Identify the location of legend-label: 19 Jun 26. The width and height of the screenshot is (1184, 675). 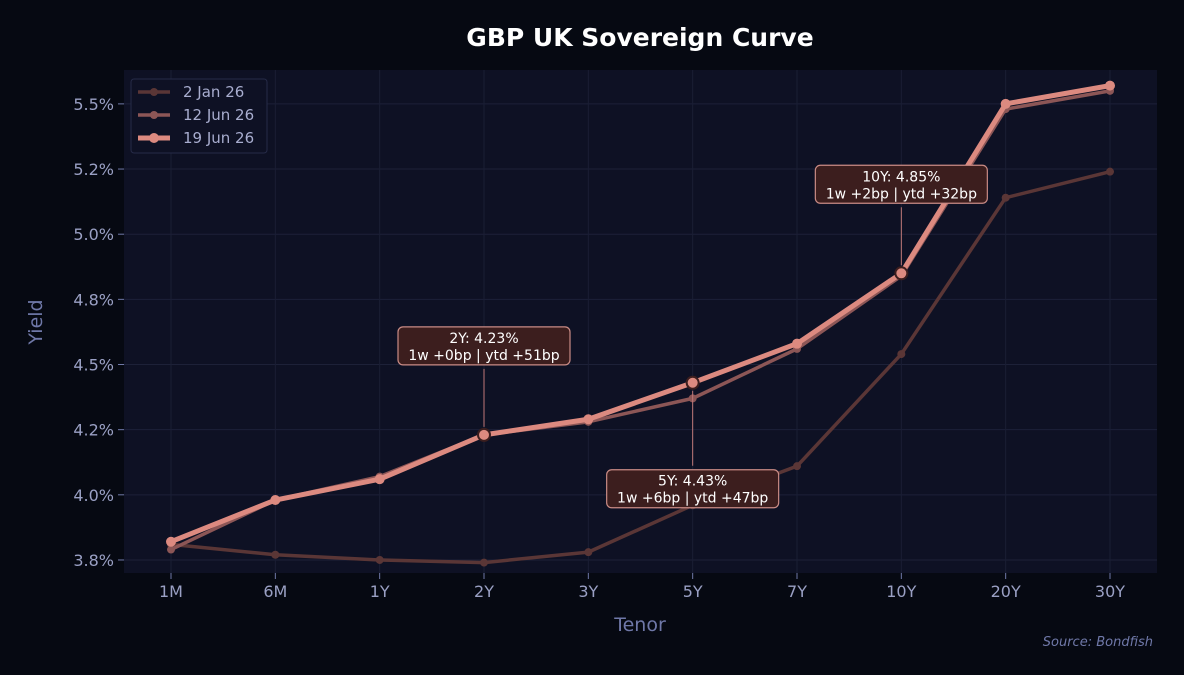
(218, 138).